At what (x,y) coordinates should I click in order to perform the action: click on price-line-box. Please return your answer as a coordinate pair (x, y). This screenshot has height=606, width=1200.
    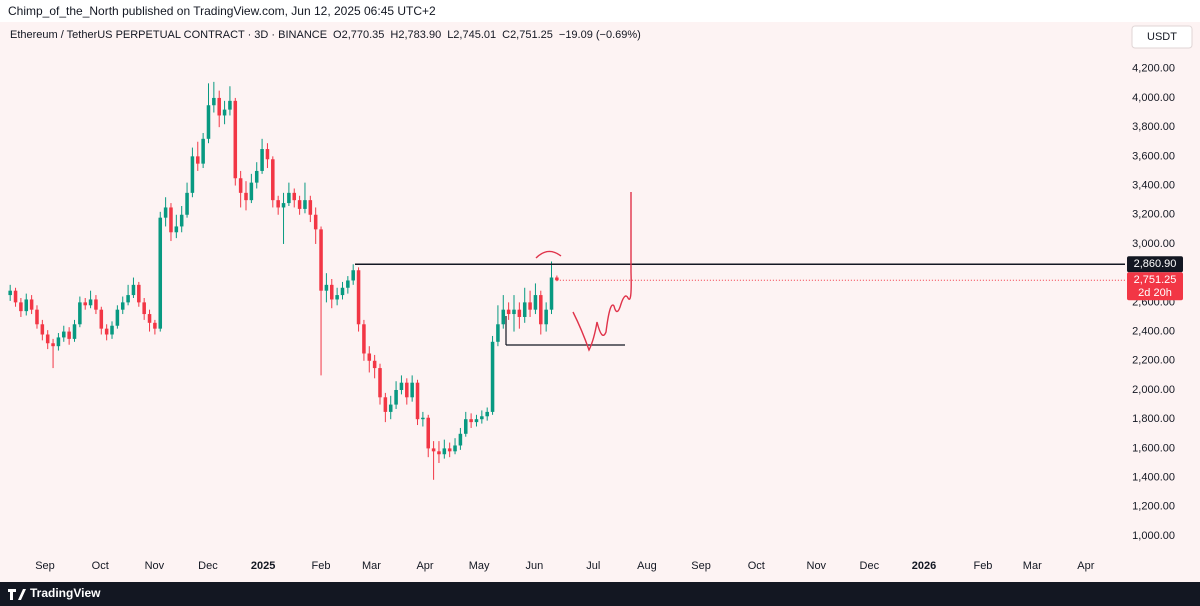
    Looking at the image, I should click on (1155, 264).